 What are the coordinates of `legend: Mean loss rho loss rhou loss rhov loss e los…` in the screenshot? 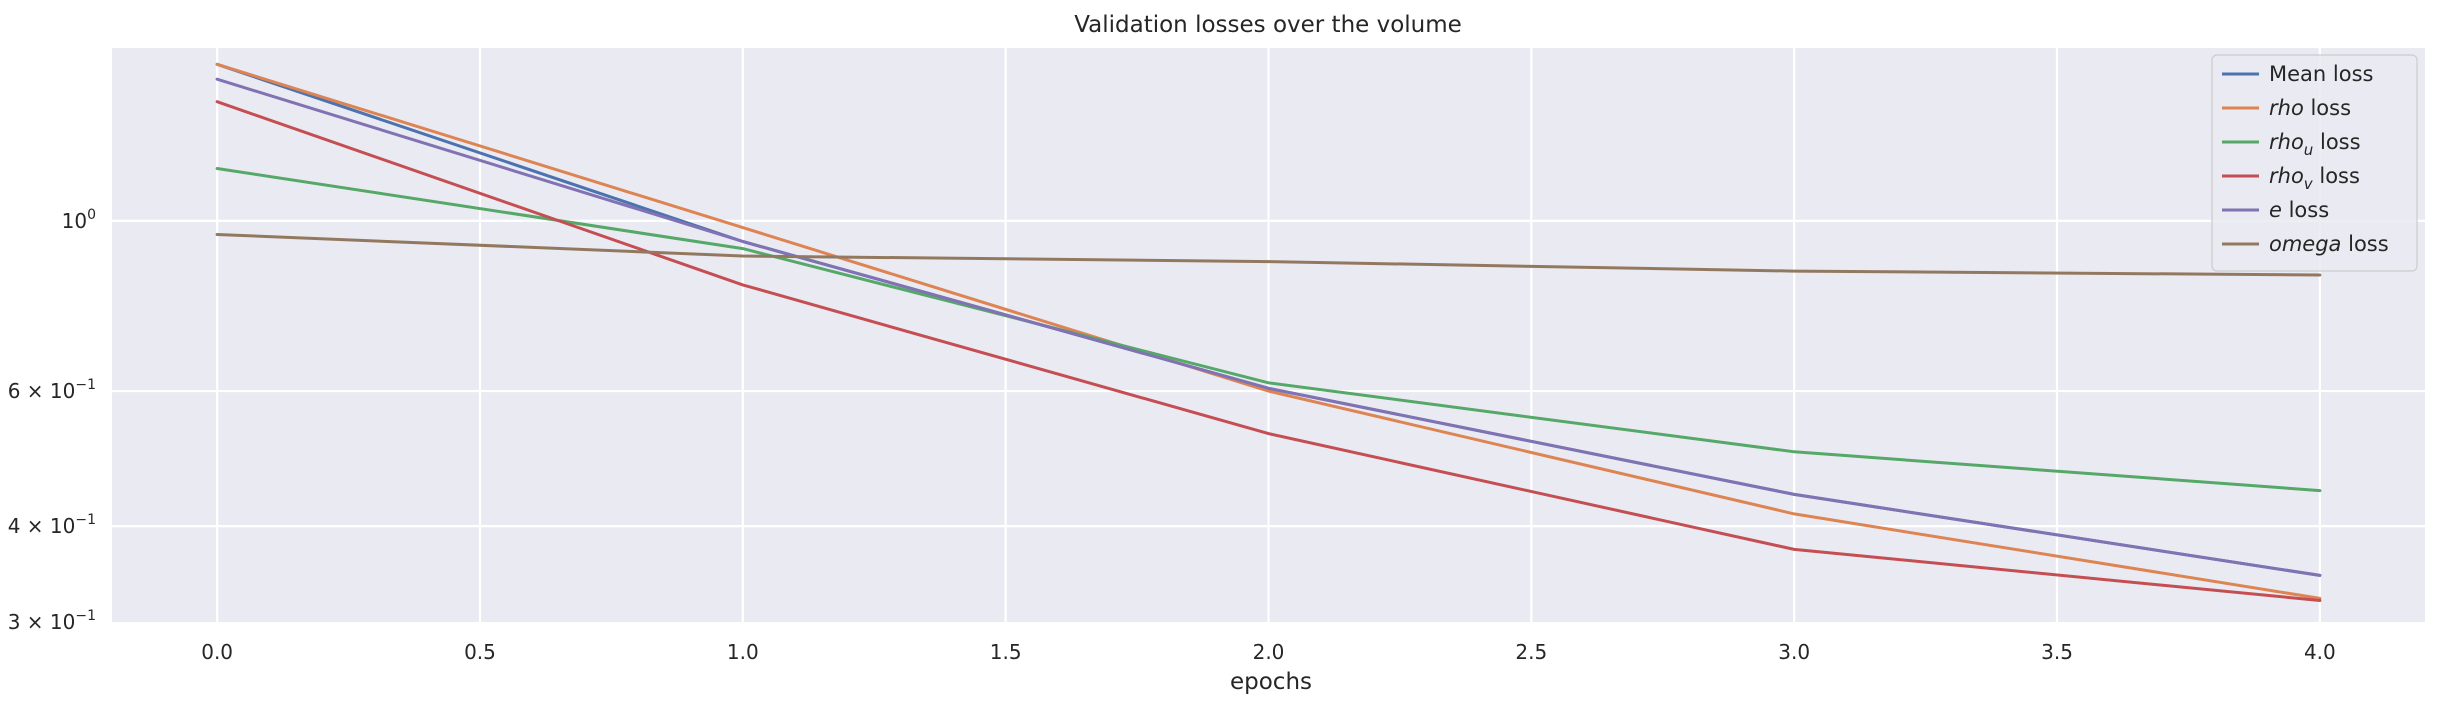 It's located at (2314, 163).